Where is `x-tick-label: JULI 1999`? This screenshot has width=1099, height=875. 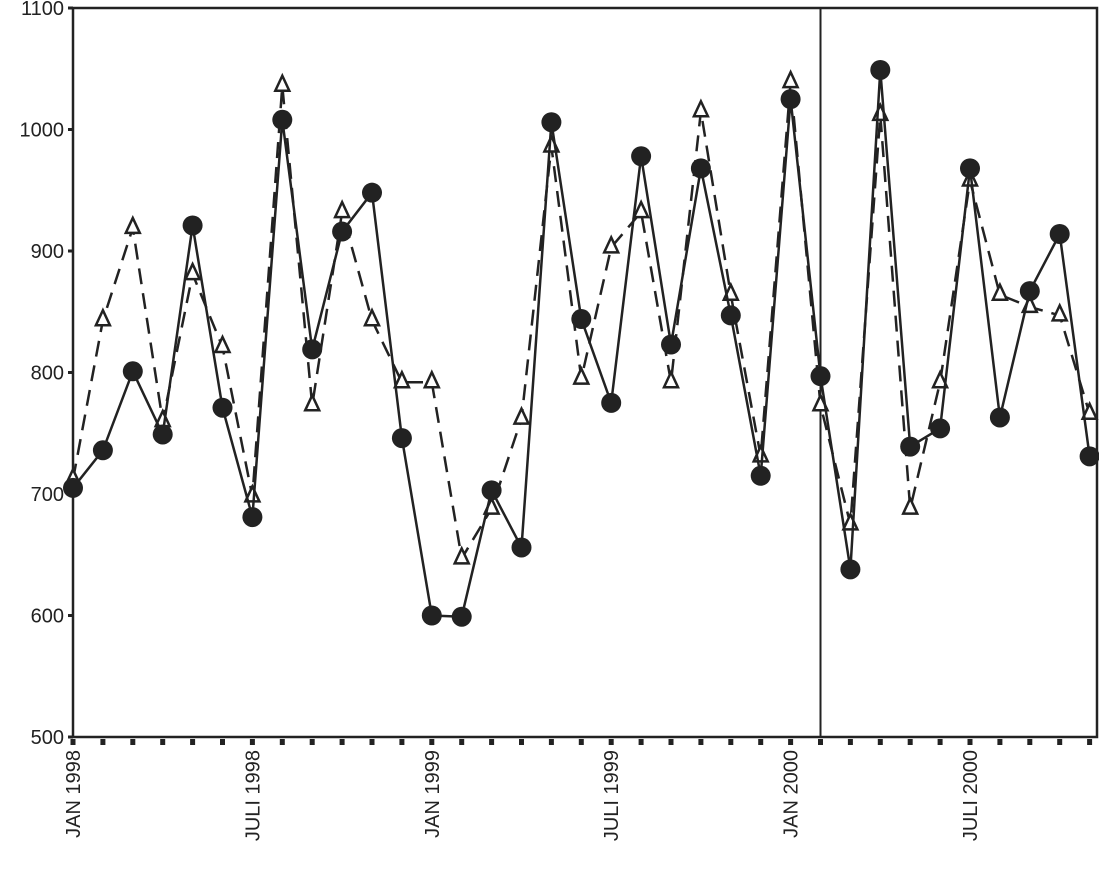
x-tick-label: JULI 1999 is located at coordinates (612, 795).